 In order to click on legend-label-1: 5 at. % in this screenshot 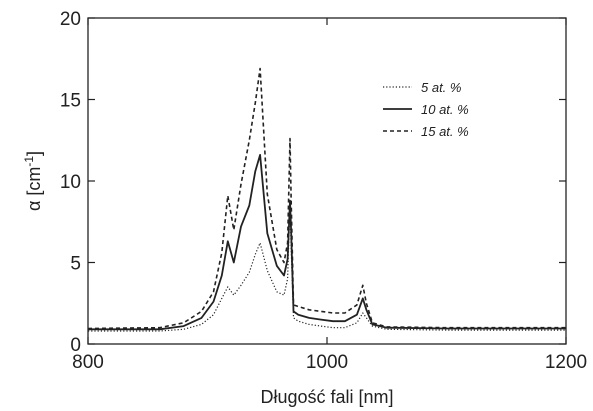, I will do `click(441, 87)`.